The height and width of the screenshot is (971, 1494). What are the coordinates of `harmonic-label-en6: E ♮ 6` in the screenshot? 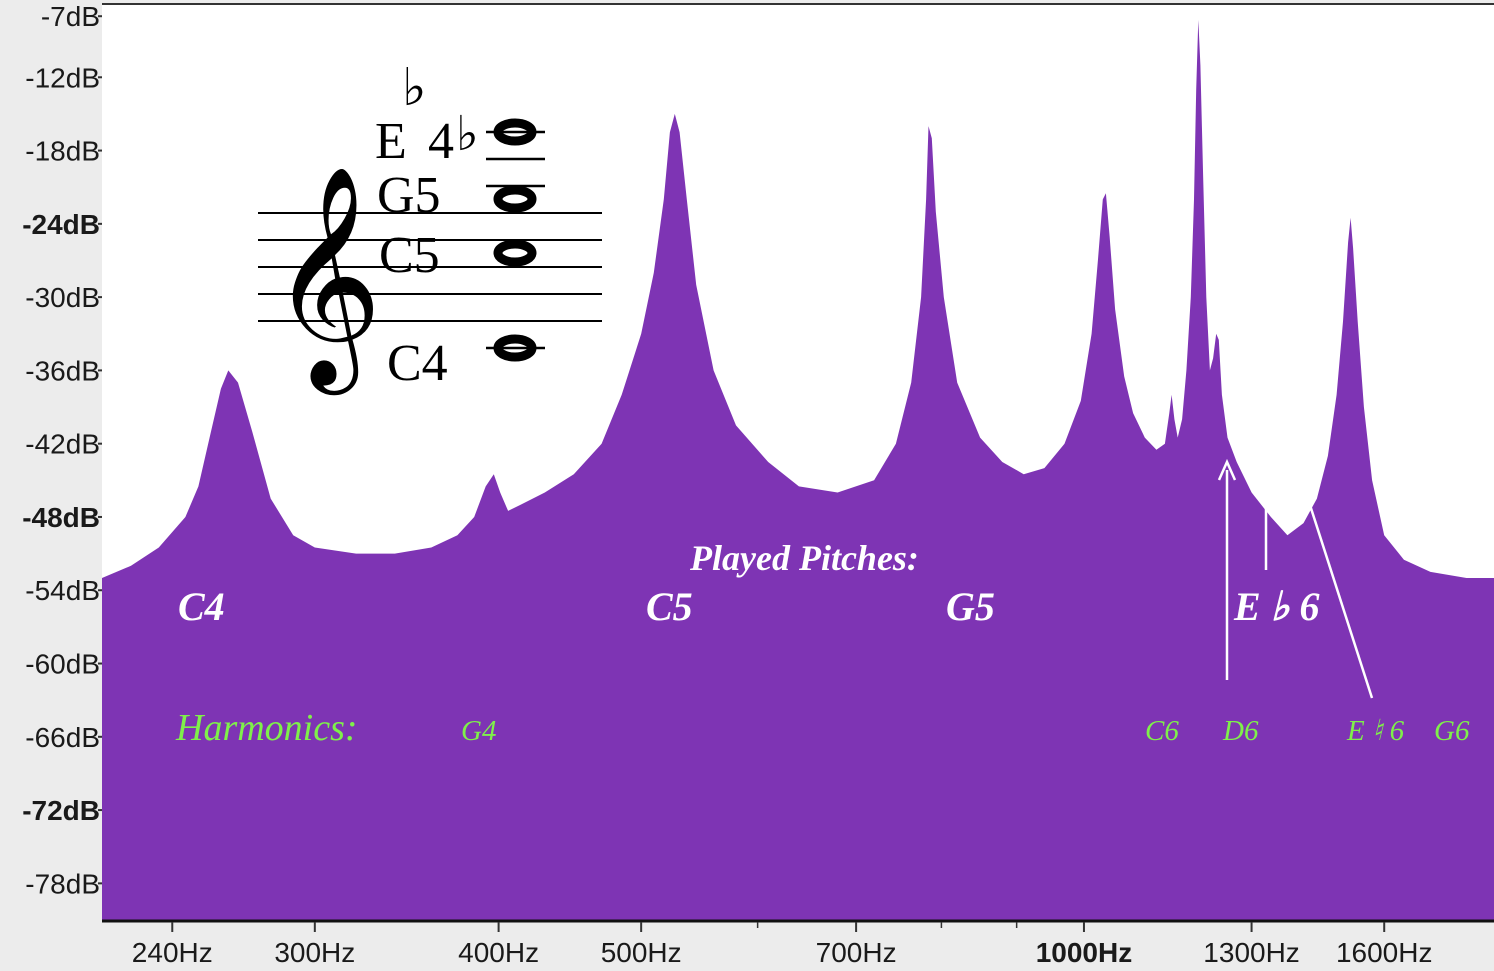 It's located at (1375, 731).